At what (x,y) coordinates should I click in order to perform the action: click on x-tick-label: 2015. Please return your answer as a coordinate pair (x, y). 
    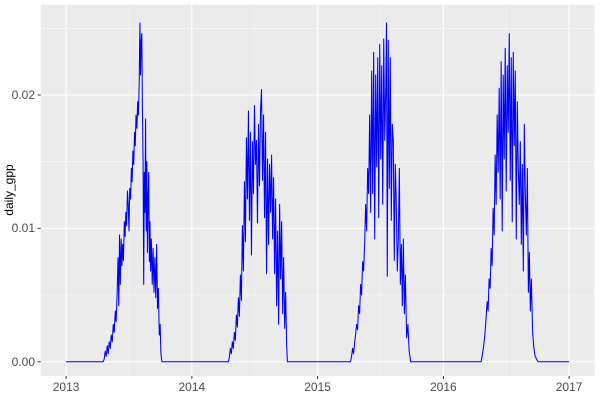
    Looking at the image, I should click on (317, 387).